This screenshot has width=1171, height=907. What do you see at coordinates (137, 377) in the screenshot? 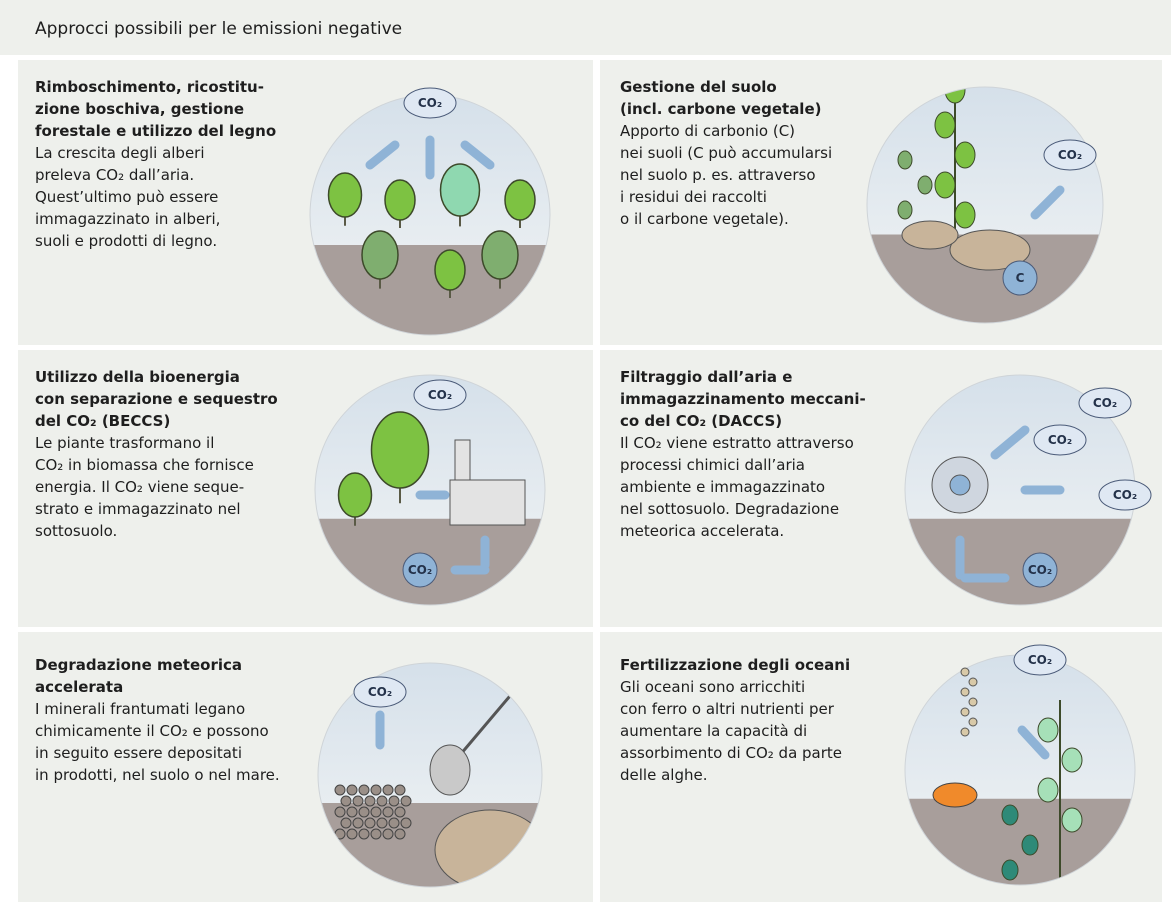
I see `panel-title: Utilizzo della bioenergia` at bounding box center [137, 377].